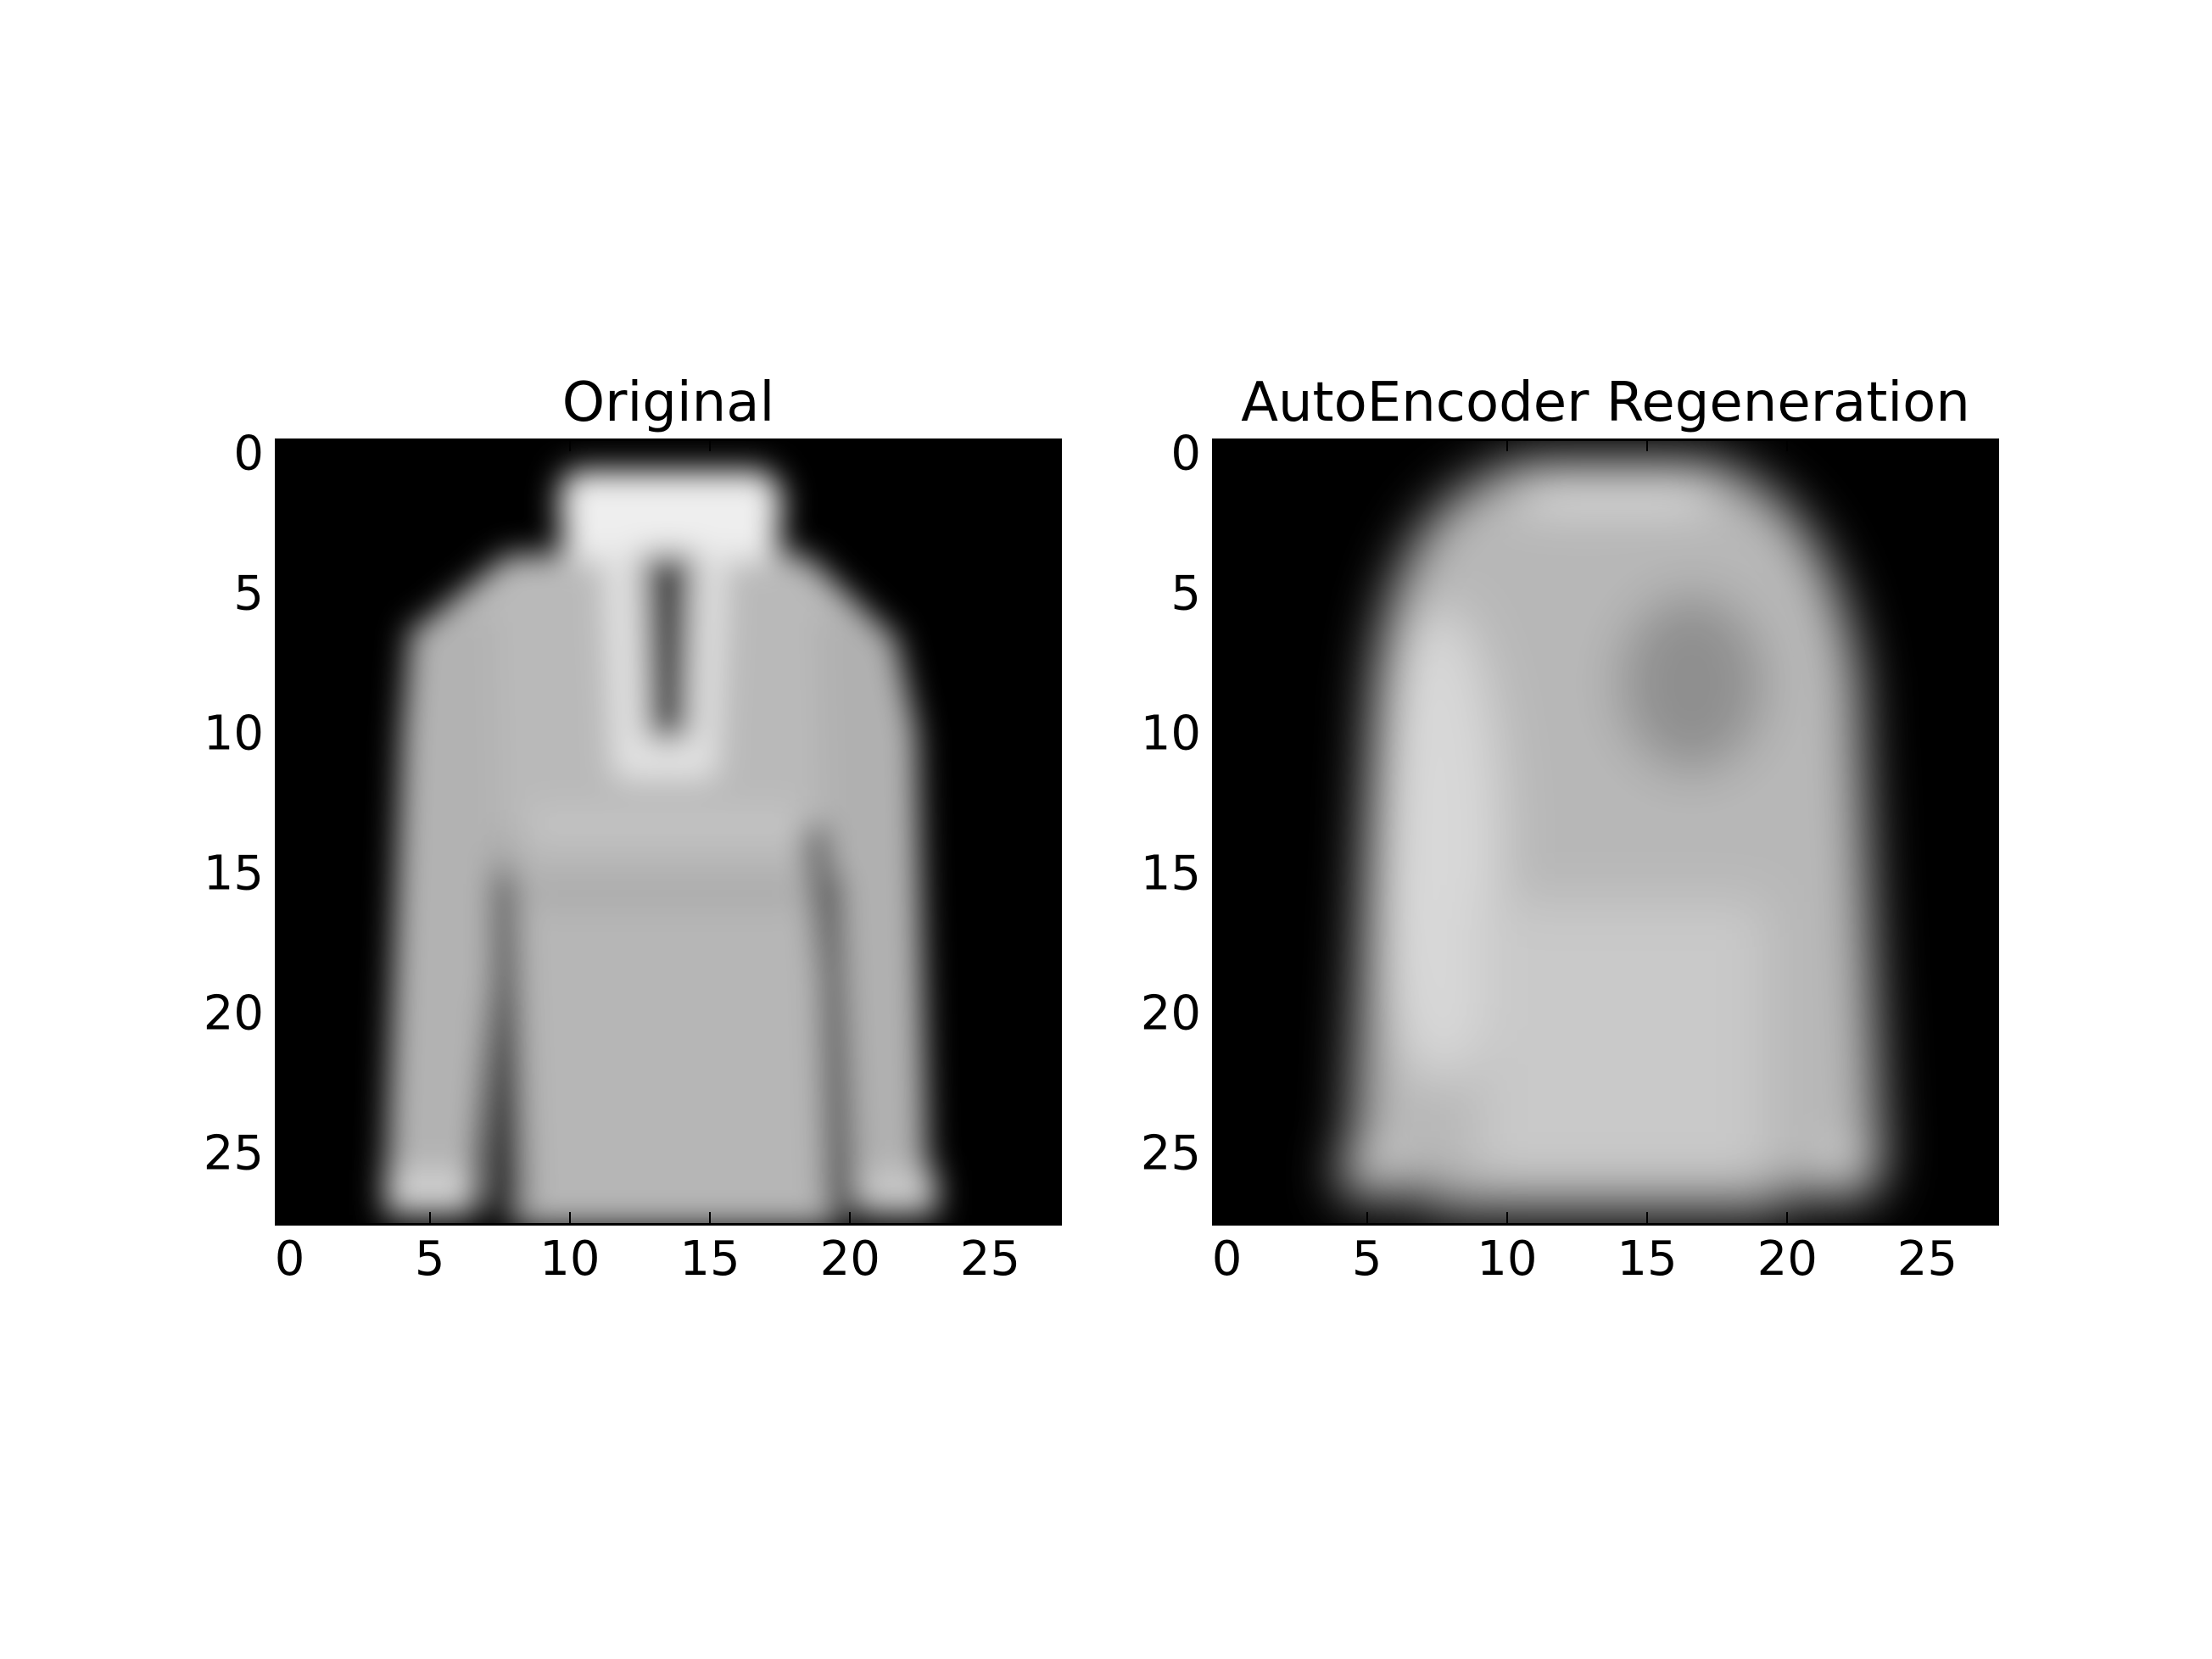 Image resolution: width=2212 pixels, height=1659 pixels. I want to click on hem, so click(1608, 1211).